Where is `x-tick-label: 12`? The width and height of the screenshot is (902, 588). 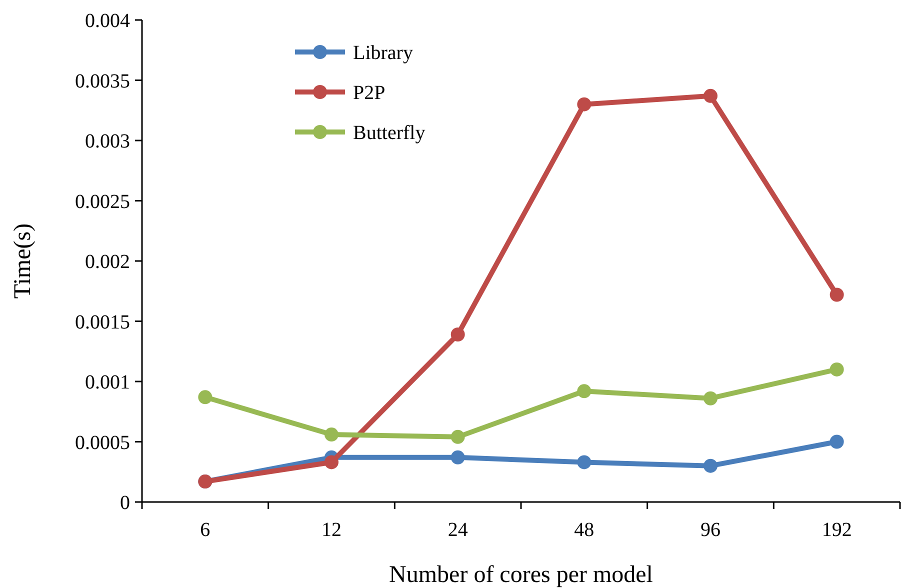 x-tick-label: 12 is located at coordinates (332, 530).